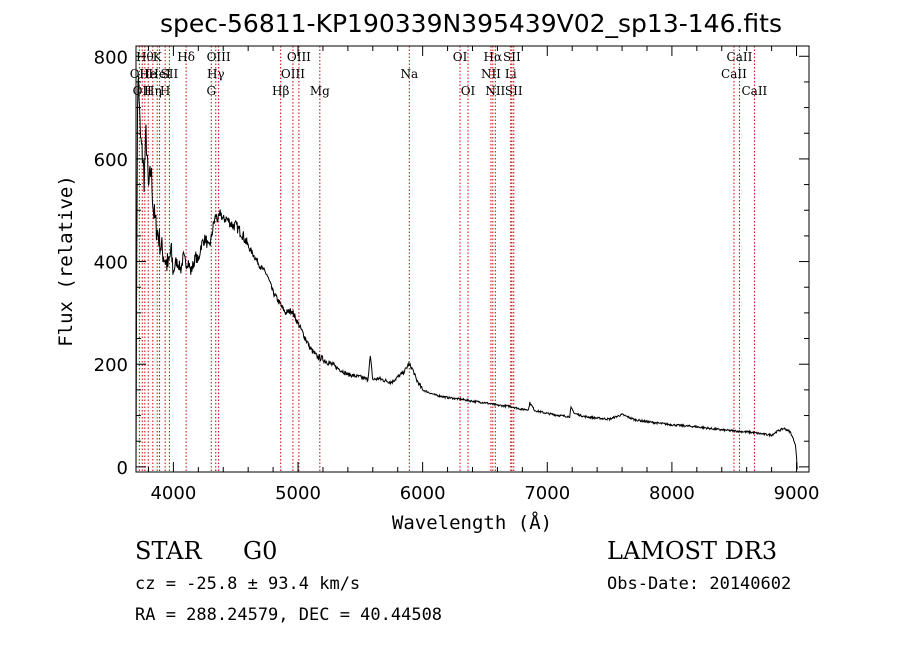 The width and height of the screenshot is (900, 649). What do you see at coordinates (320, 91) in the screenshot?
I see `reference-line-label-16: Mg` at bounding box center [320, 91].